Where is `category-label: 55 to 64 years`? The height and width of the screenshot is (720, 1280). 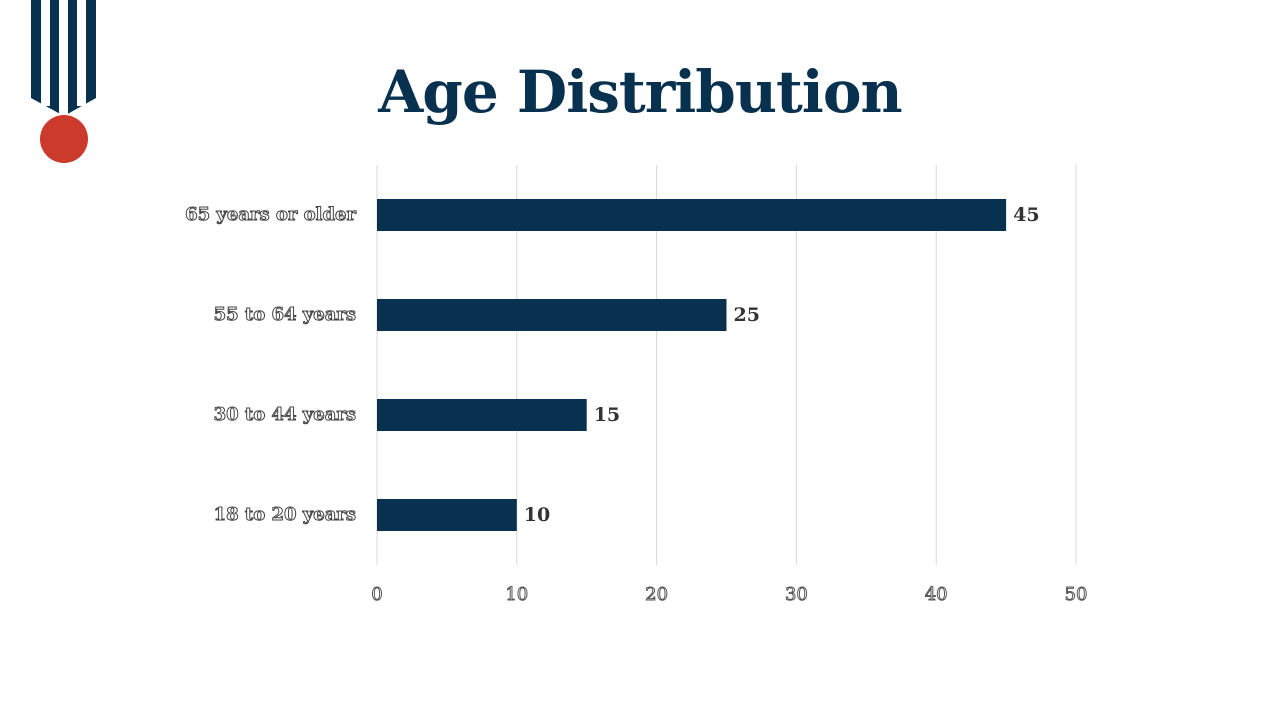 category-label: 55 to 64 years is located at coordinates (285, 314).